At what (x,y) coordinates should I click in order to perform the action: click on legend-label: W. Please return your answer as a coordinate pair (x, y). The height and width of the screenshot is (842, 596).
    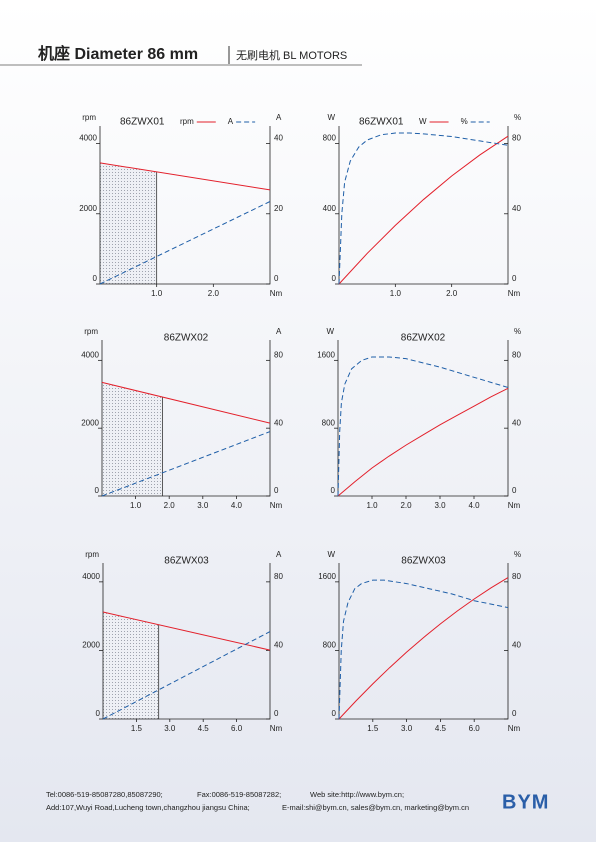
    Looking at the image, I should click on (423, 121).